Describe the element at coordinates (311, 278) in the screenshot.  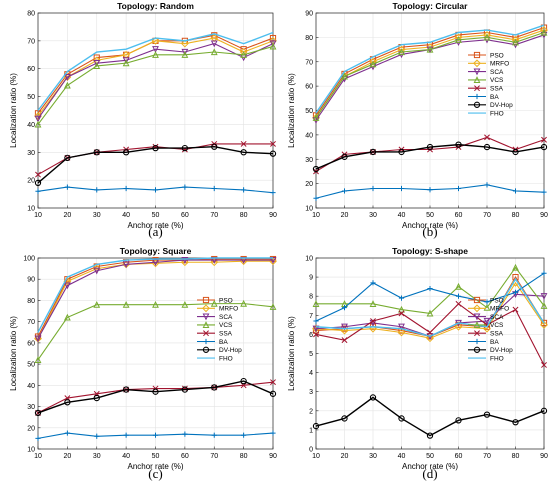
I see `y-tick-label: 9` at that location.